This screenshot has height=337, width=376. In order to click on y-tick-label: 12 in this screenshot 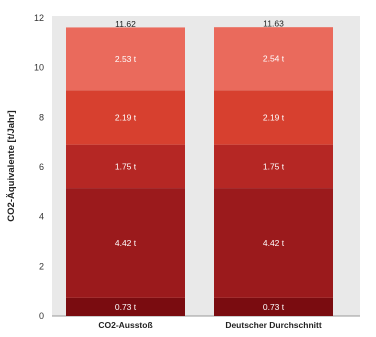, I will do `click(39, 18)`.